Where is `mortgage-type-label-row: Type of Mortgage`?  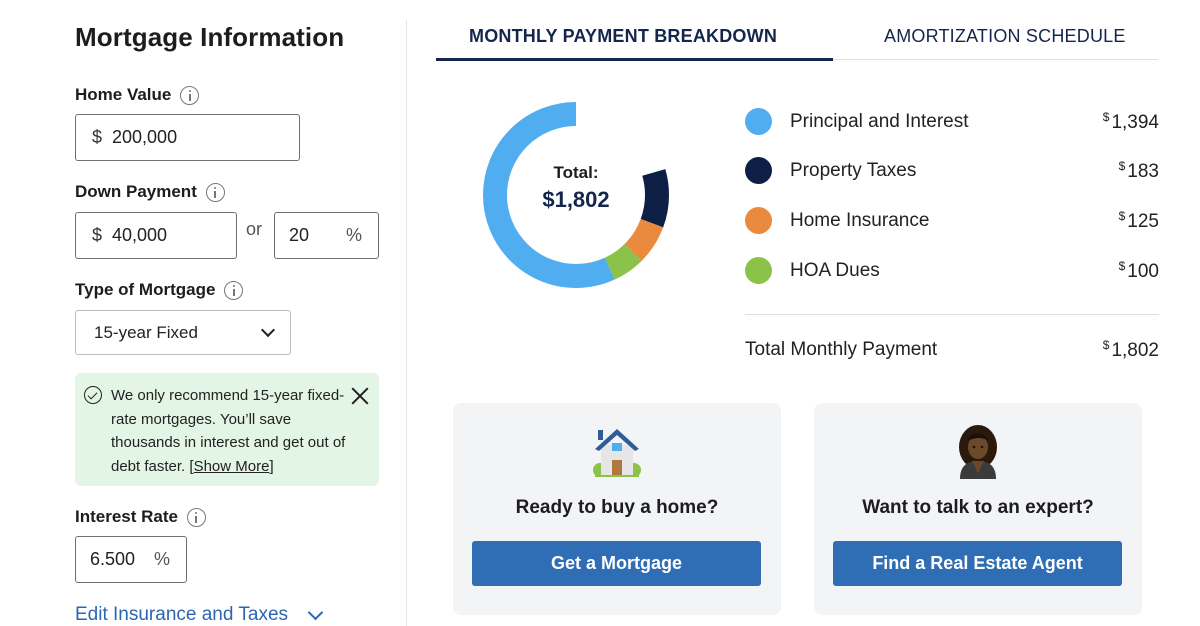
mortgage-type-label-row: Type of Mortgage is located at coordinates (159, 290).